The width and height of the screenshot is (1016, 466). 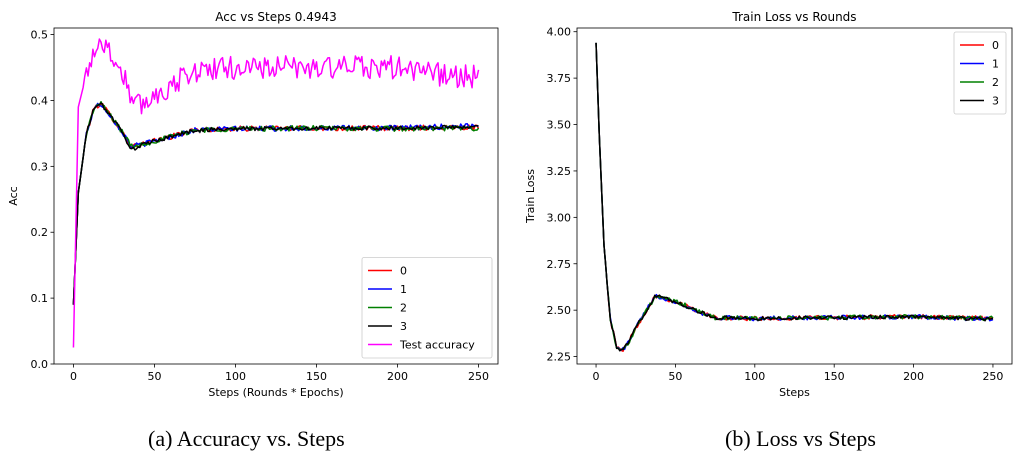 I want to click on chart-title: Acc vs Steps 0.4943, so click(x=276, y=17).